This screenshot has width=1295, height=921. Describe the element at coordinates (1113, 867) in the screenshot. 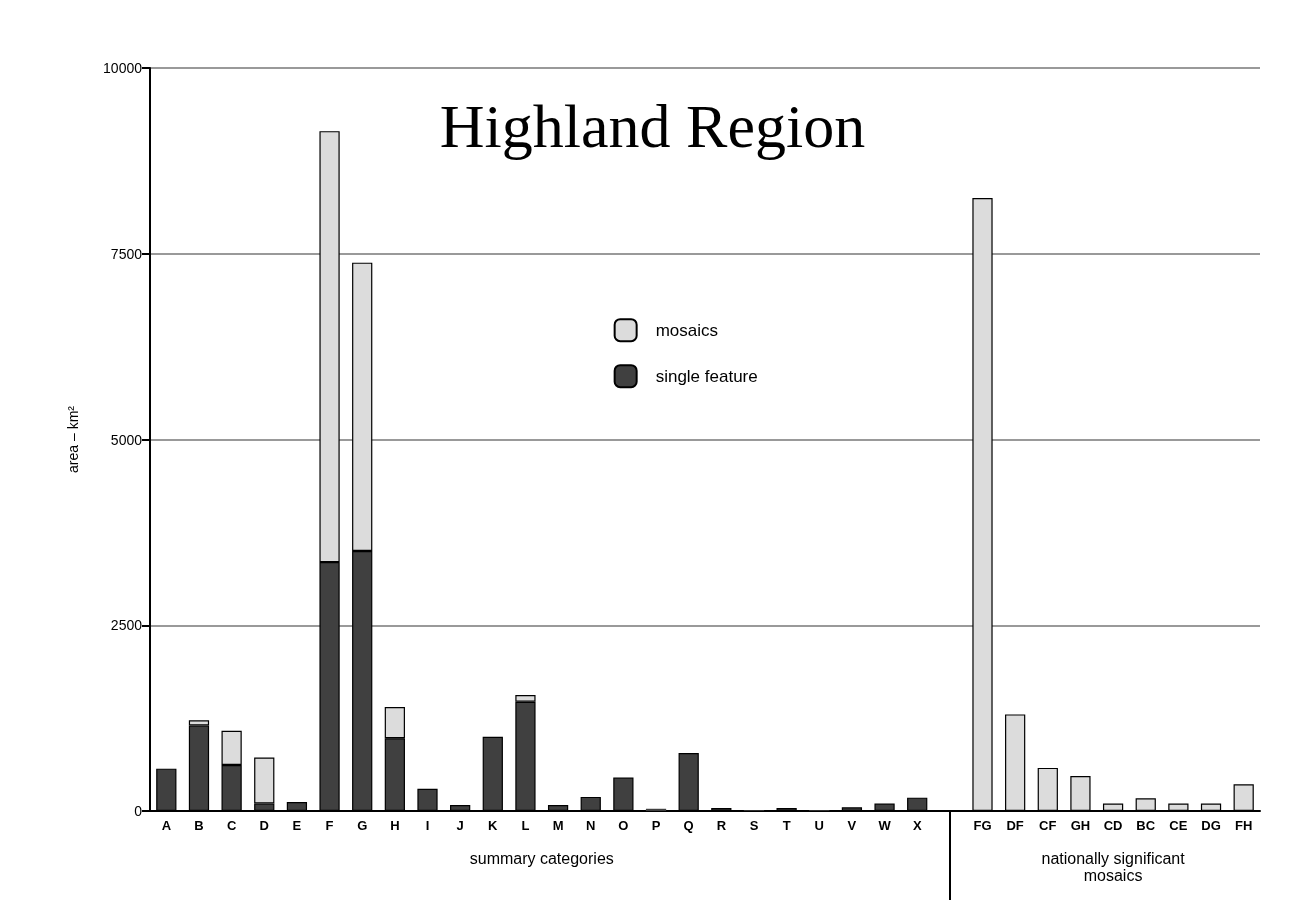

I see `text: nationally significant mosaics` at that location.